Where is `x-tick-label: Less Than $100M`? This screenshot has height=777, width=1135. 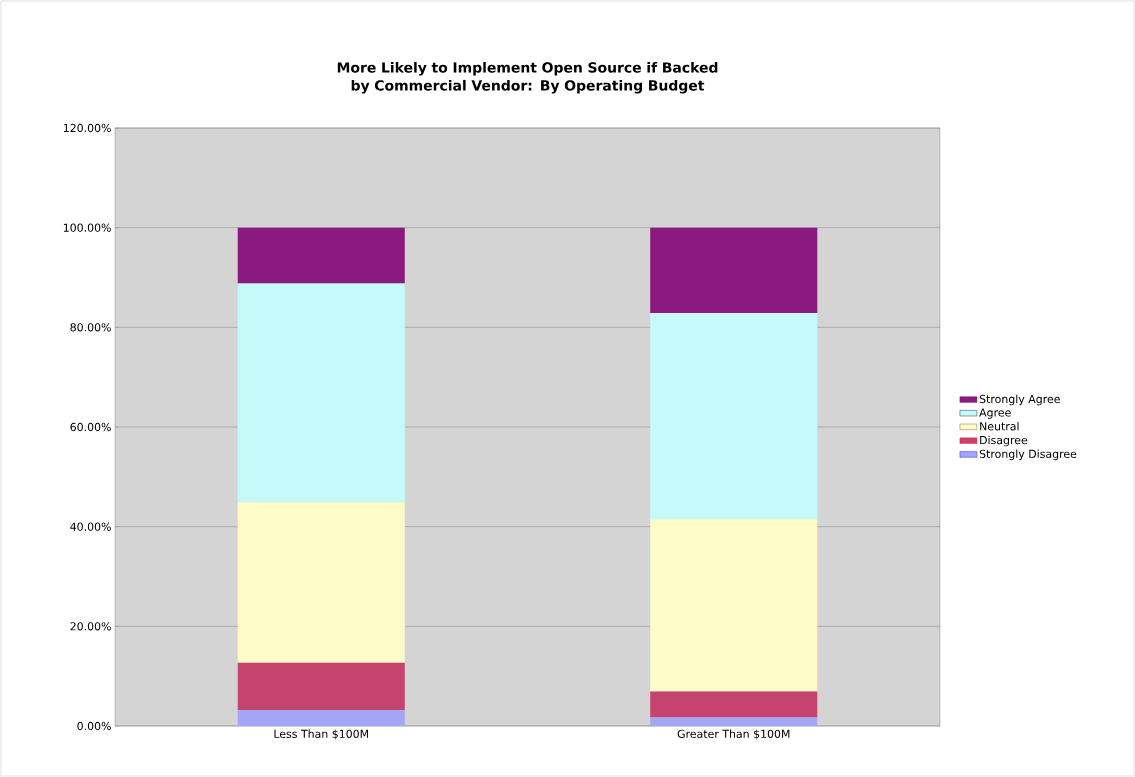
x-tick-label: Less Than $100M is located at coordinates (321, 734).